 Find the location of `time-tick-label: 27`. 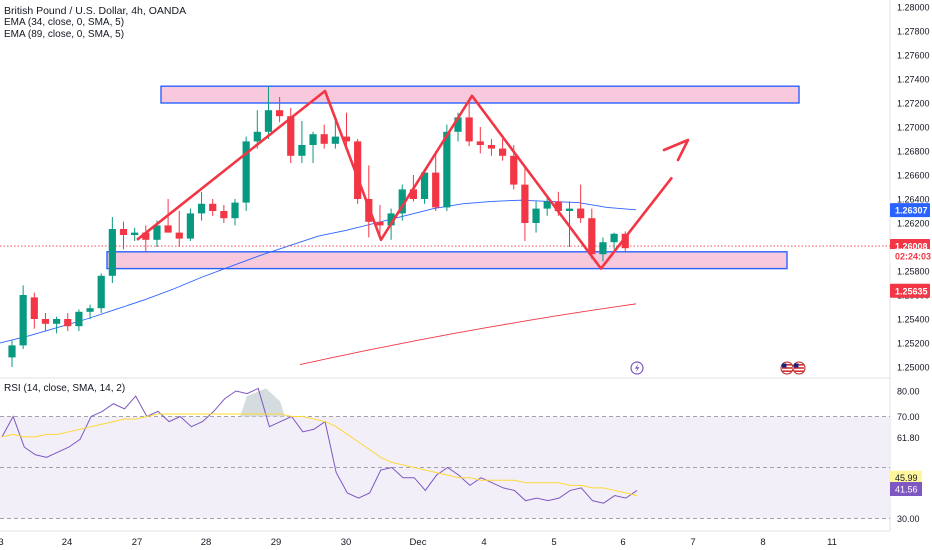

time-tick-label: 27 is located at coordinates (137, 542).